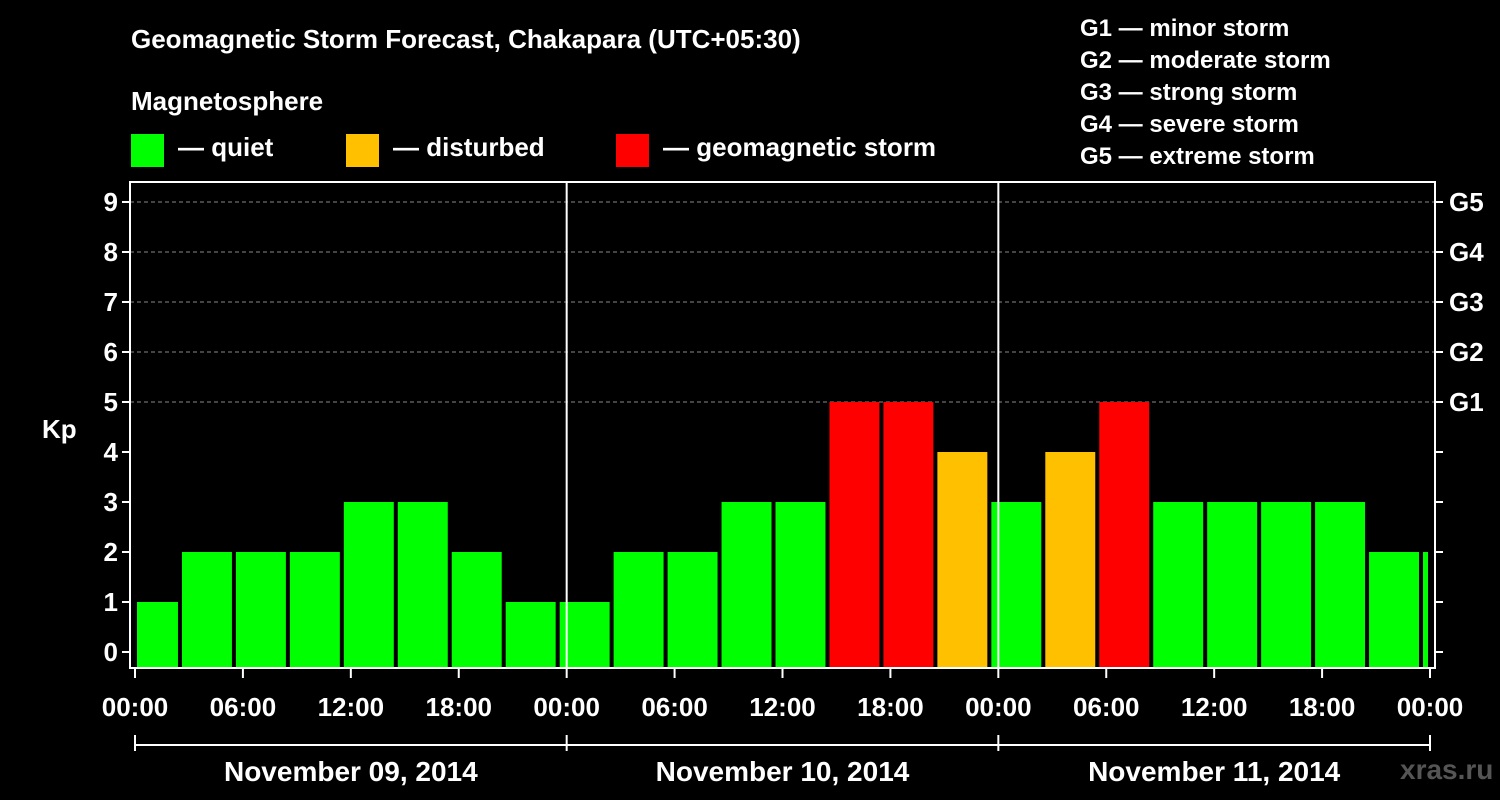 This screenshot has width=1500, height=800. What do you see at coordinates (227, 101) in the screenshot?
I see `magnetosphere-title: Magnetosphere` at bounding box center [227, 101].